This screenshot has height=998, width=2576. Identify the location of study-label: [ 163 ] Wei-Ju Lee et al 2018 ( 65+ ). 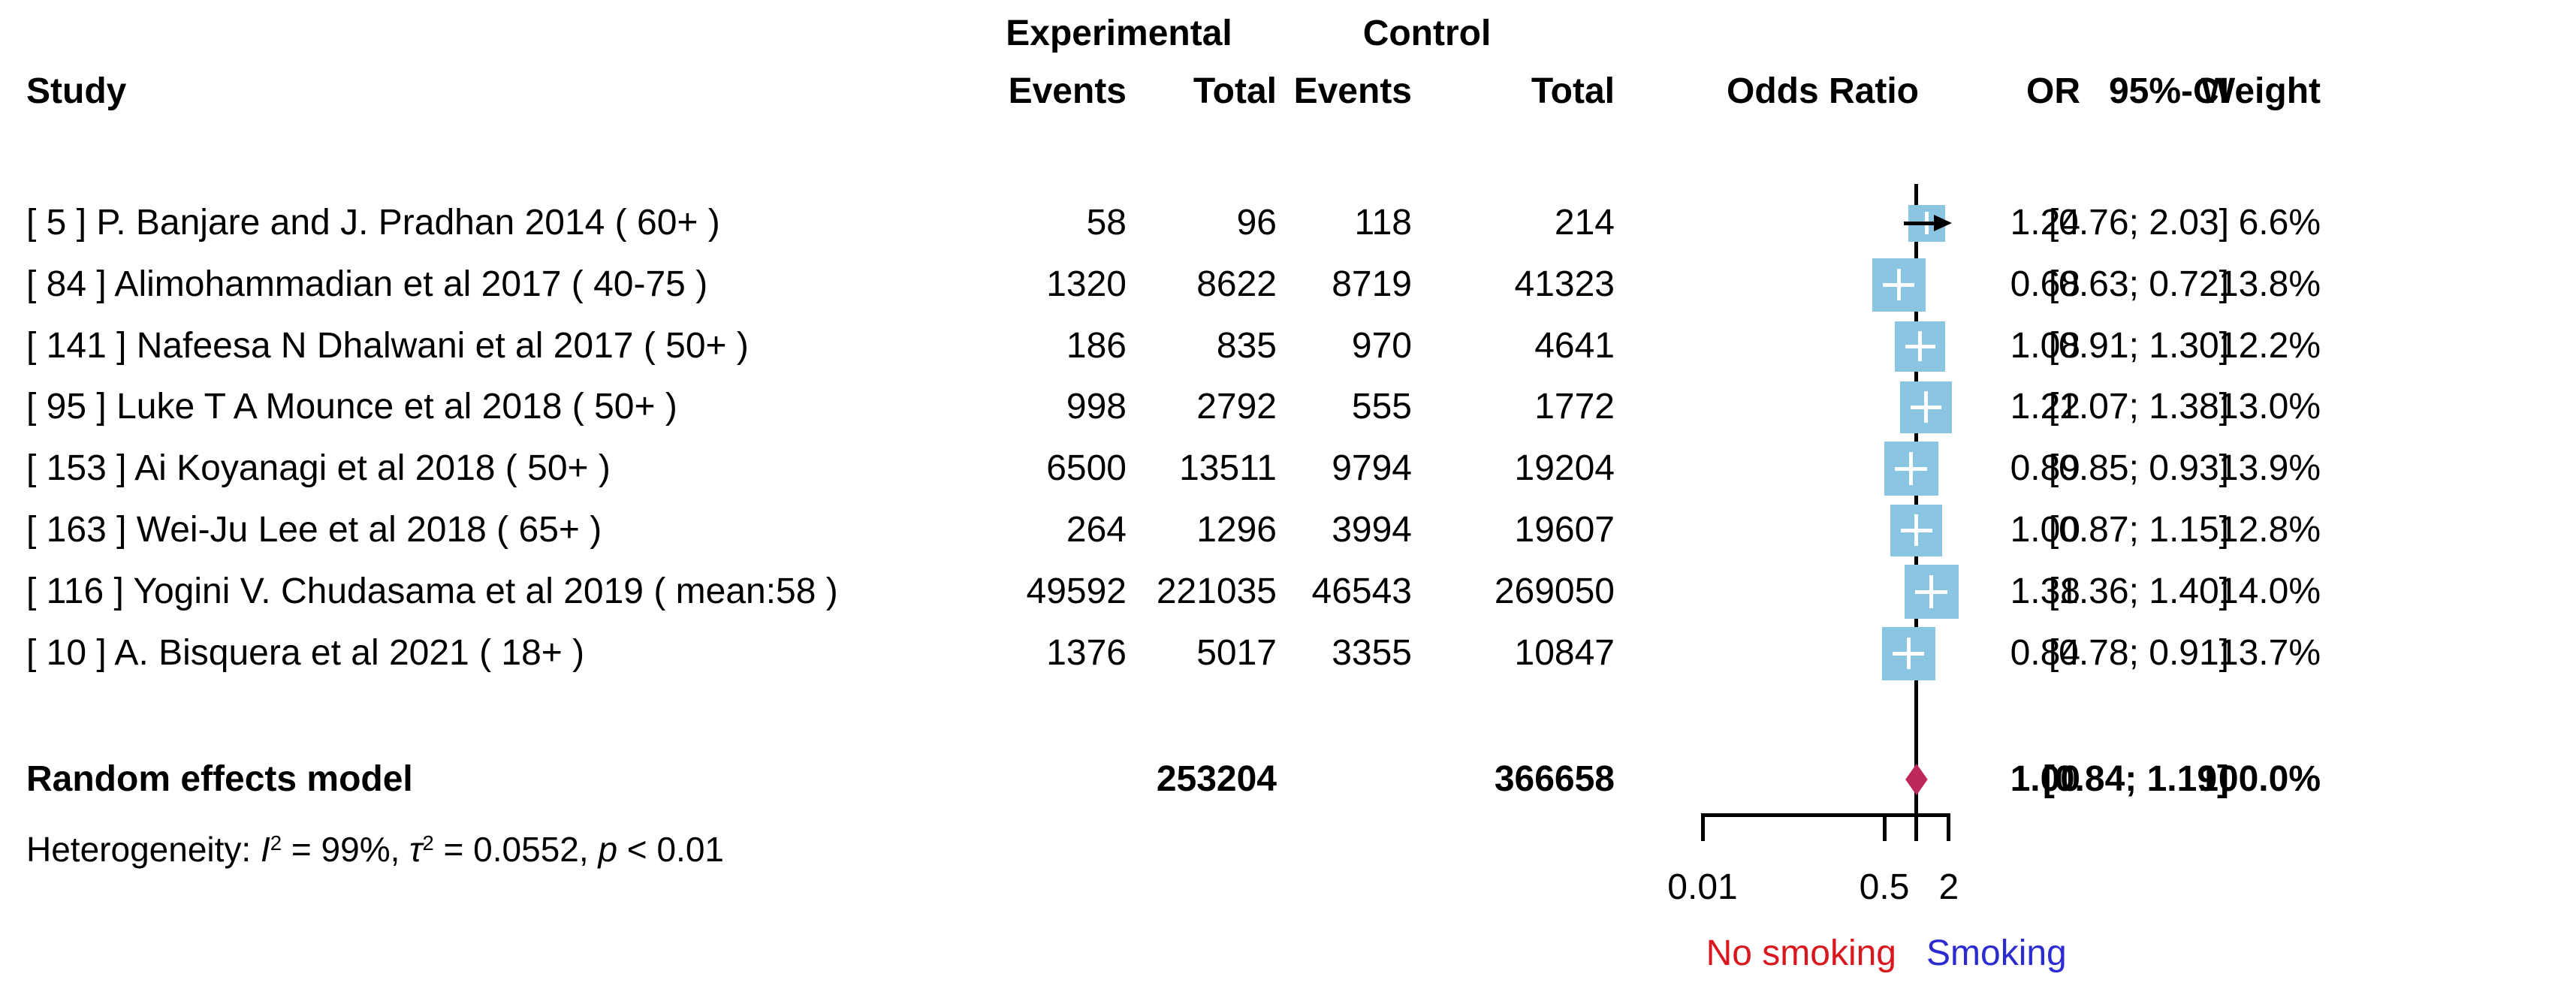
(314, 530).